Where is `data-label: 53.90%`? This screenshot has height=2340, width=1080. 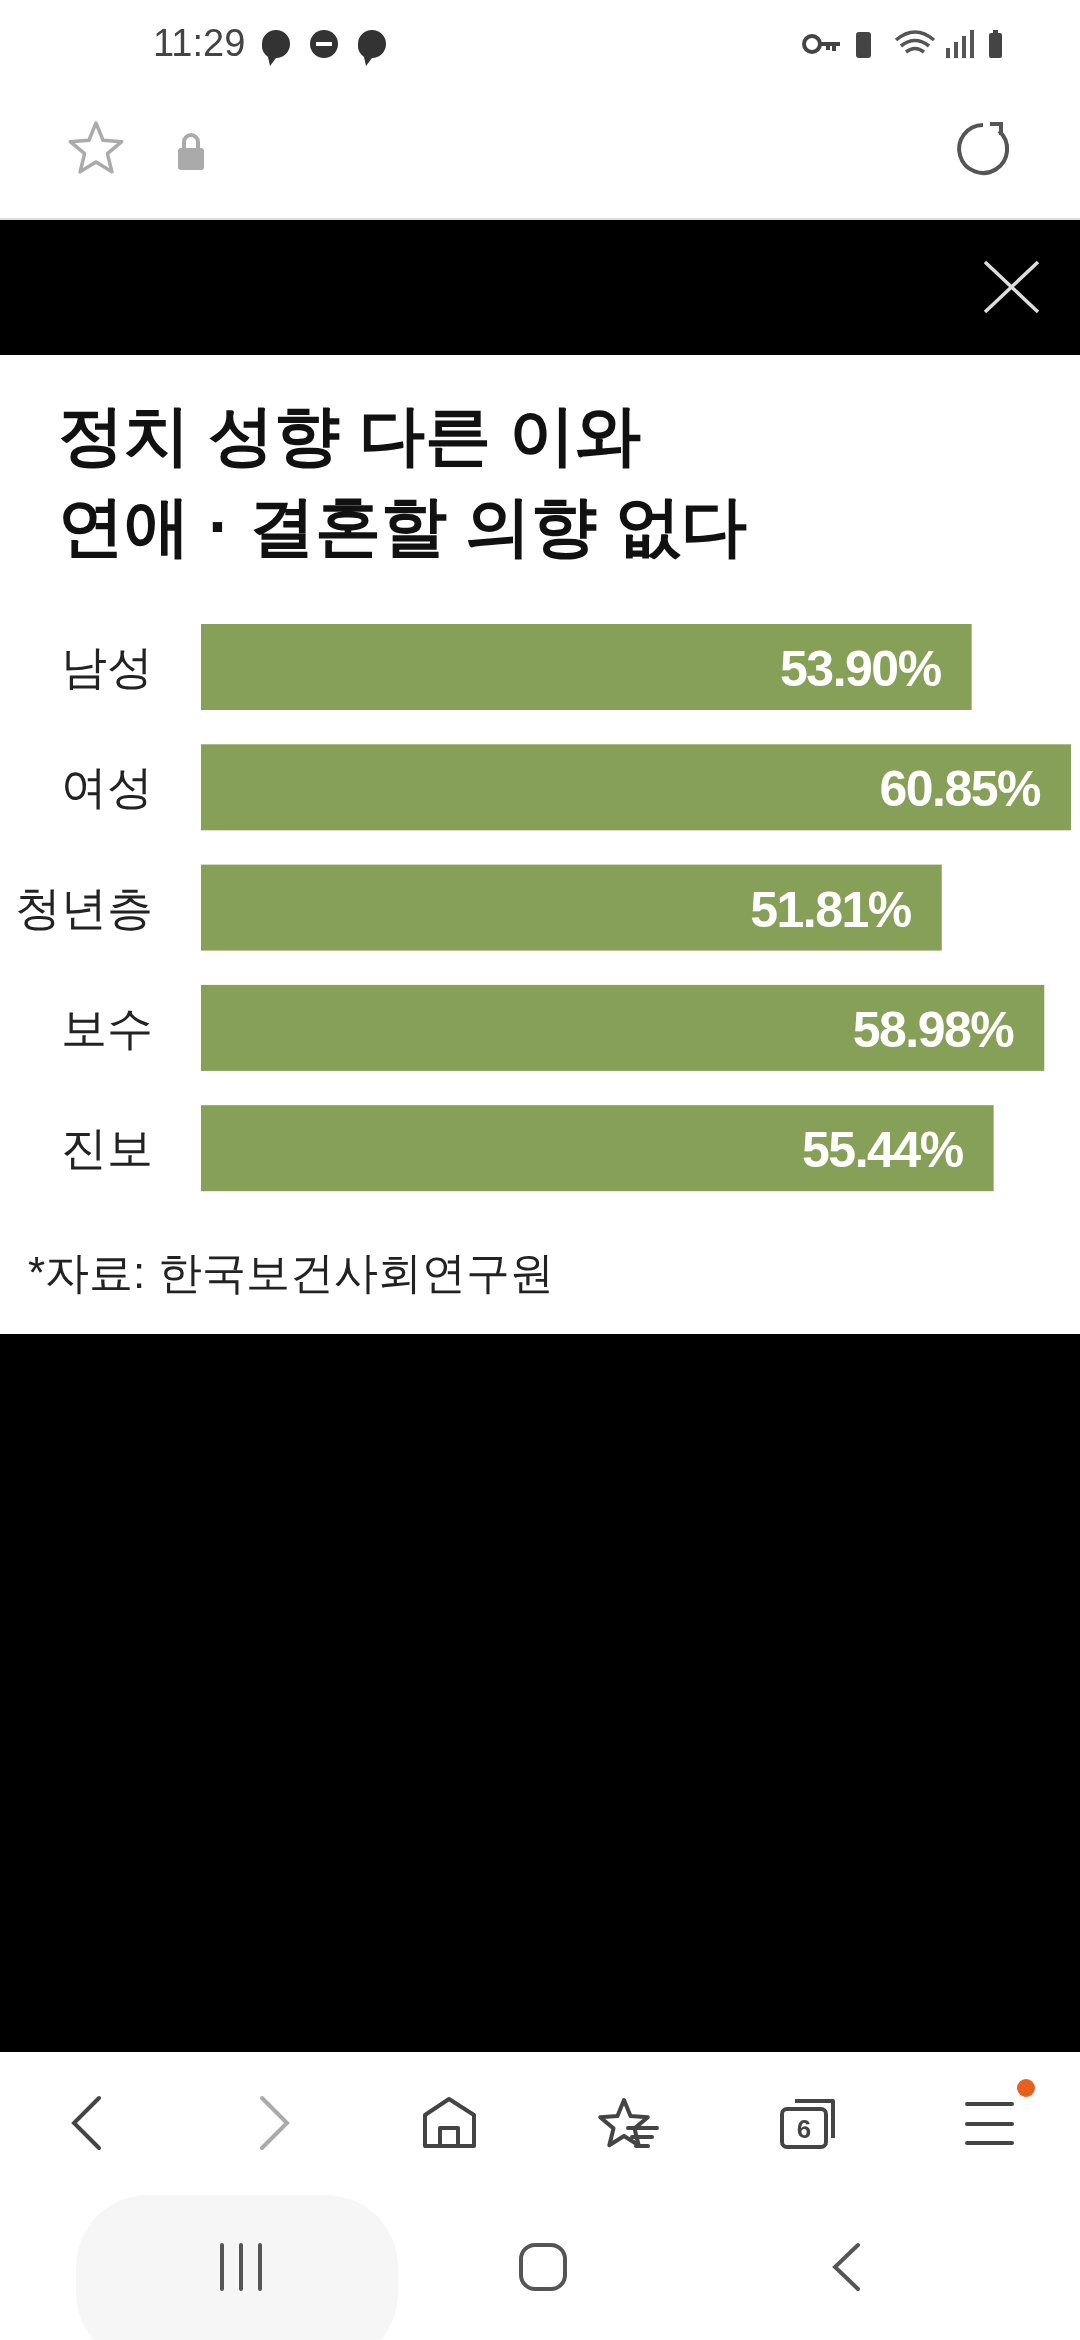
data-label: 53.90% is located at coordinates (861, 669).